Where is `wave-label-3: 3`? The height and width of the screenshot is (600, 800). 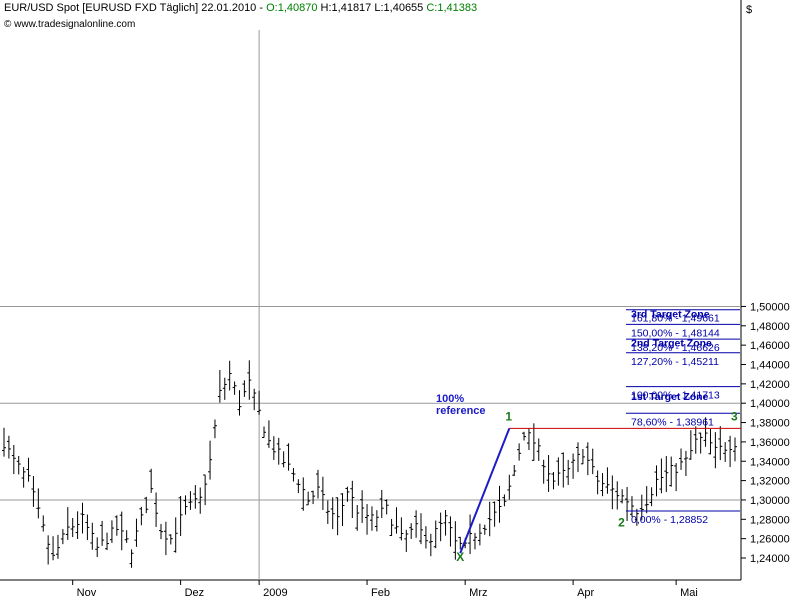 wave-label-3: 3 is located at coordinates (734, 416).